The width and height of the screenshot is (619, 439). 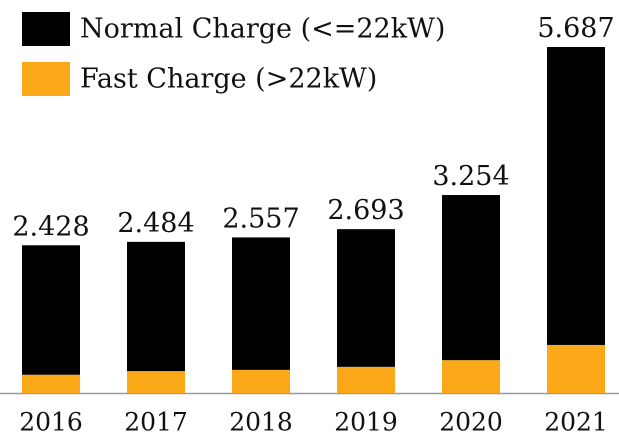 I want to click on total-label: 2.693, so click(x=365, y=210).